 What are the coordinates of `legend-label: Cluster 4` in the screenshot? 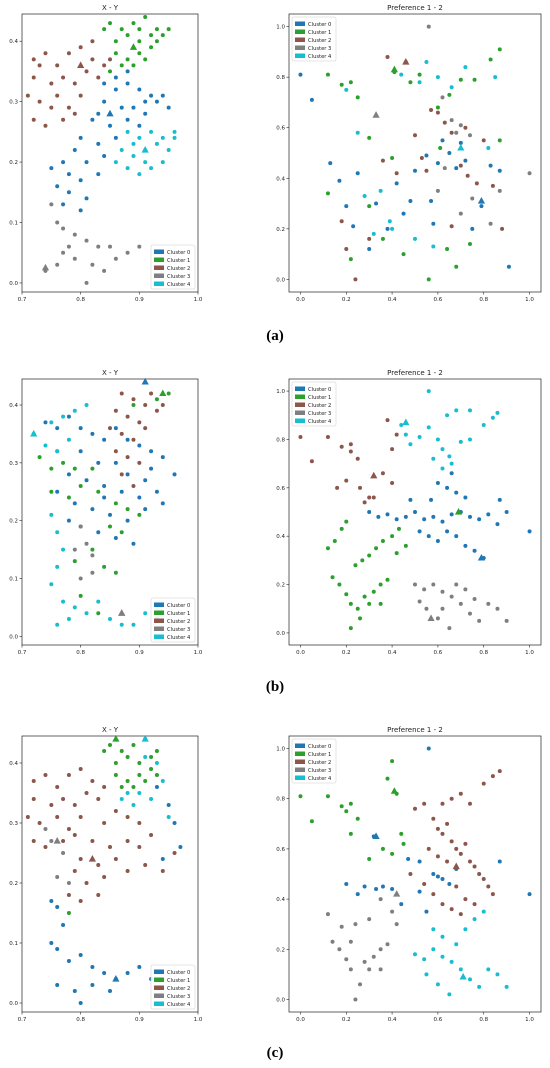 It's located at (179, 285).